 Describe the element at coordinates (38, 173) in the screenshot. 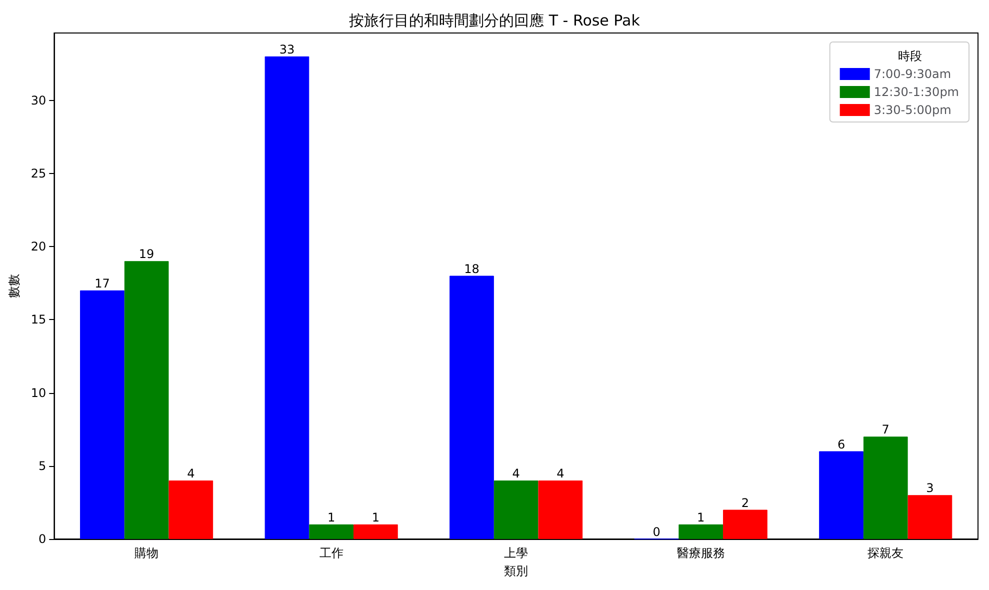

I see `y-tick-label: 25` at that location.